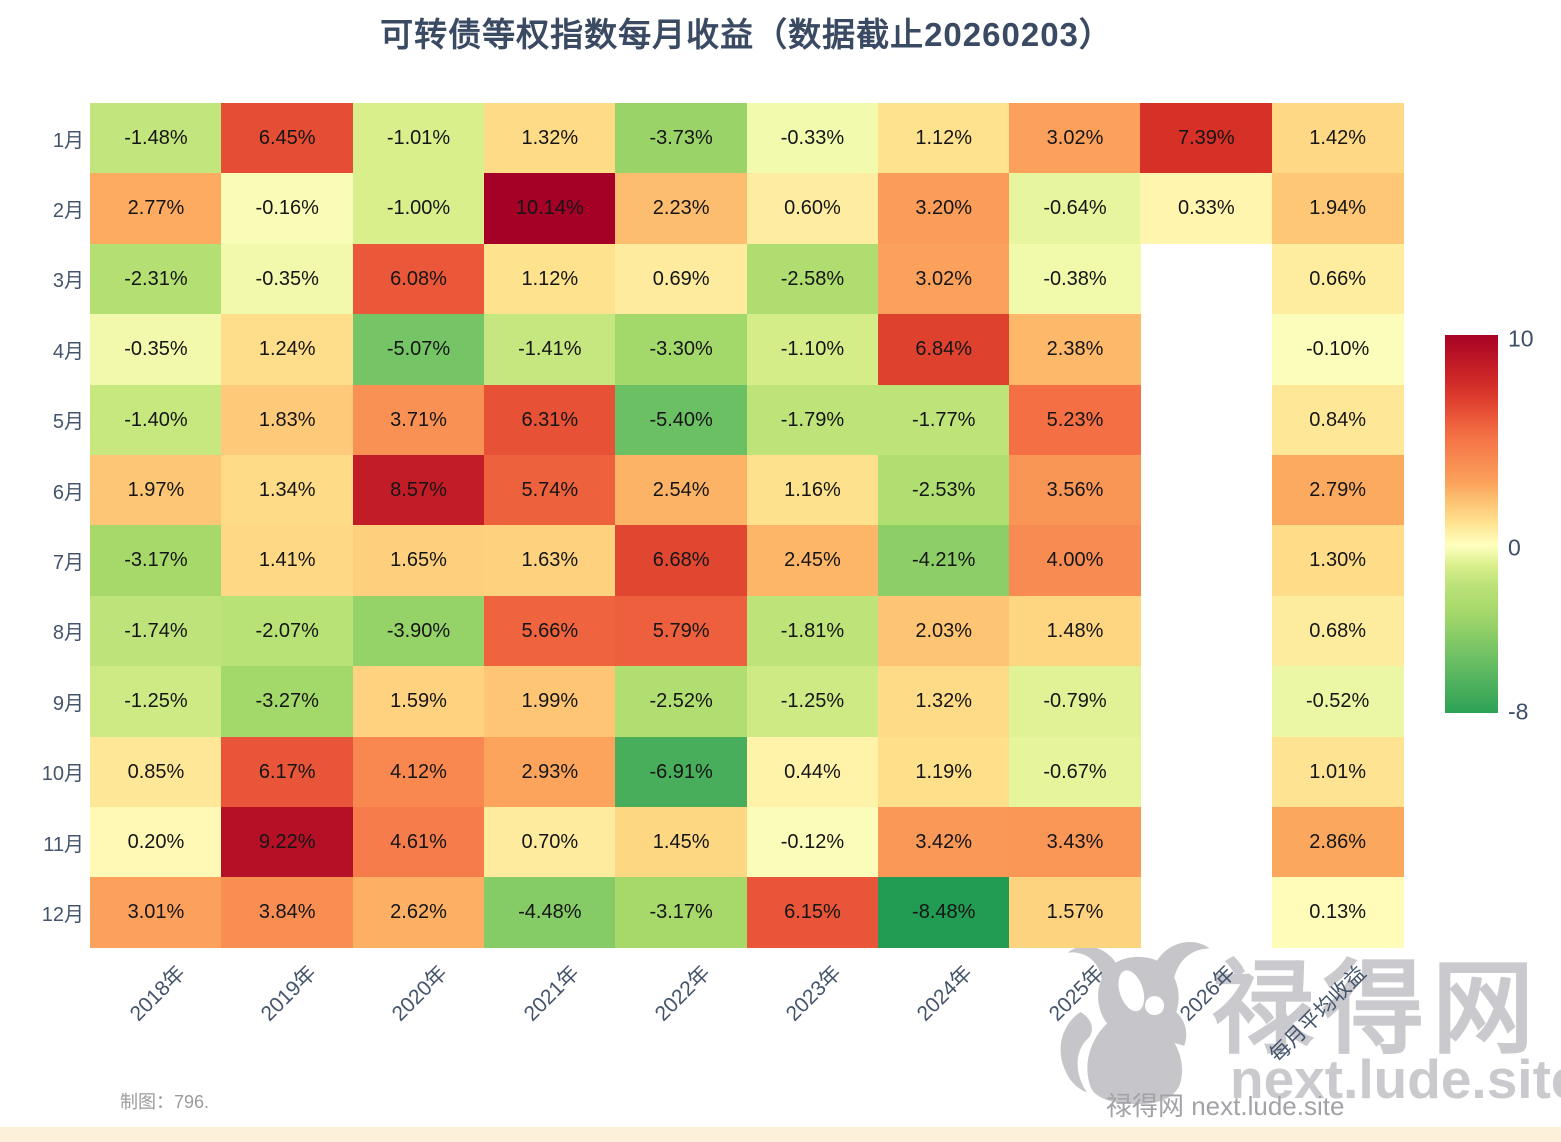 This screenshot has width=1561, height=1142. Describe the element at coordinates (1075, 209) in the screenshot. I see `heatmap-cell: -0.64%` at that location.